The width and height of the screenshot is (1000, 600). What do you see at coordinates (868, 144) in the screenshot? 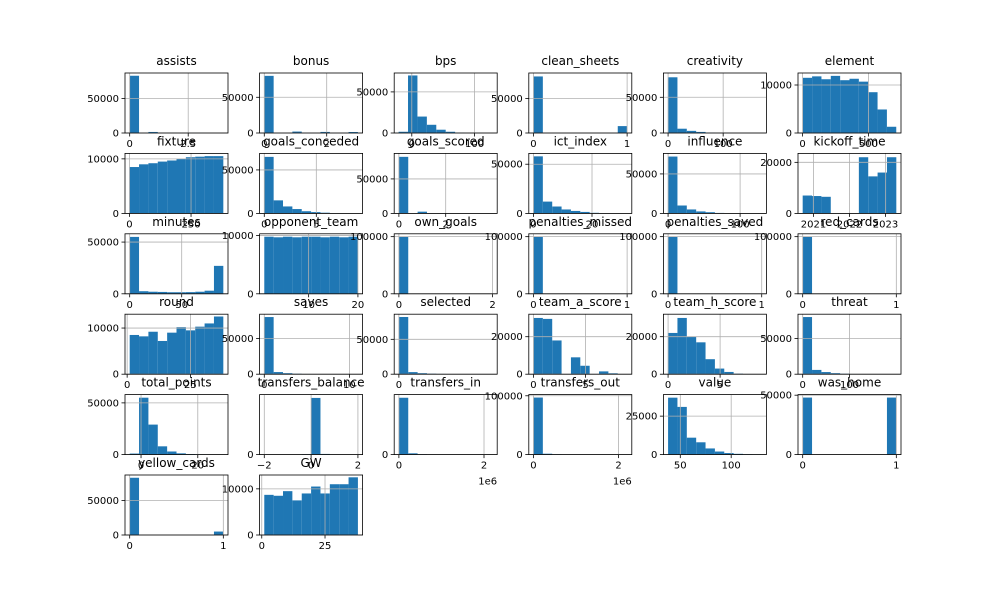
I see `x-tick-label: 500` at bounding box center [868, 144].